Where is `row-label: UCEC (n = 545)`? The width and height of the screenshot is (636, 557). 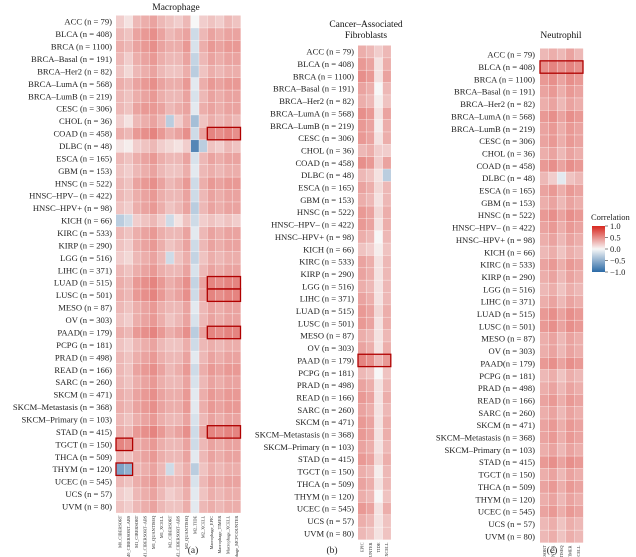
row-label: UCEC (n = 545) is located at coordinates (325, 509).